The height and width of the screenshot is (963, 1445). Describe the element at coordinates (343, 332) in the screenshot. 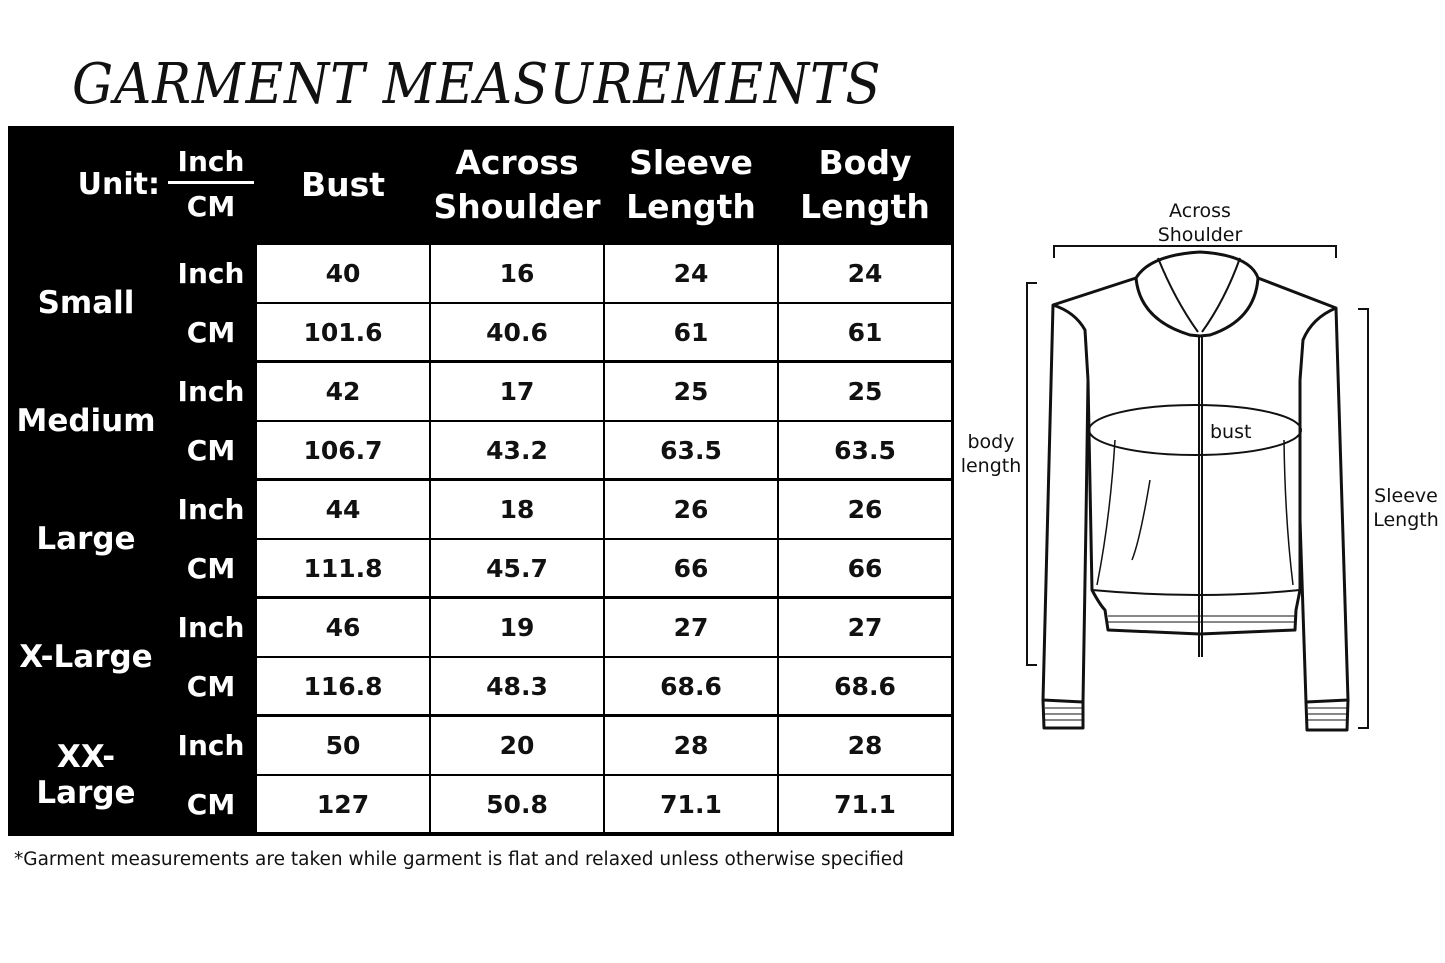

I see `value-cm: 101.6` at that location.